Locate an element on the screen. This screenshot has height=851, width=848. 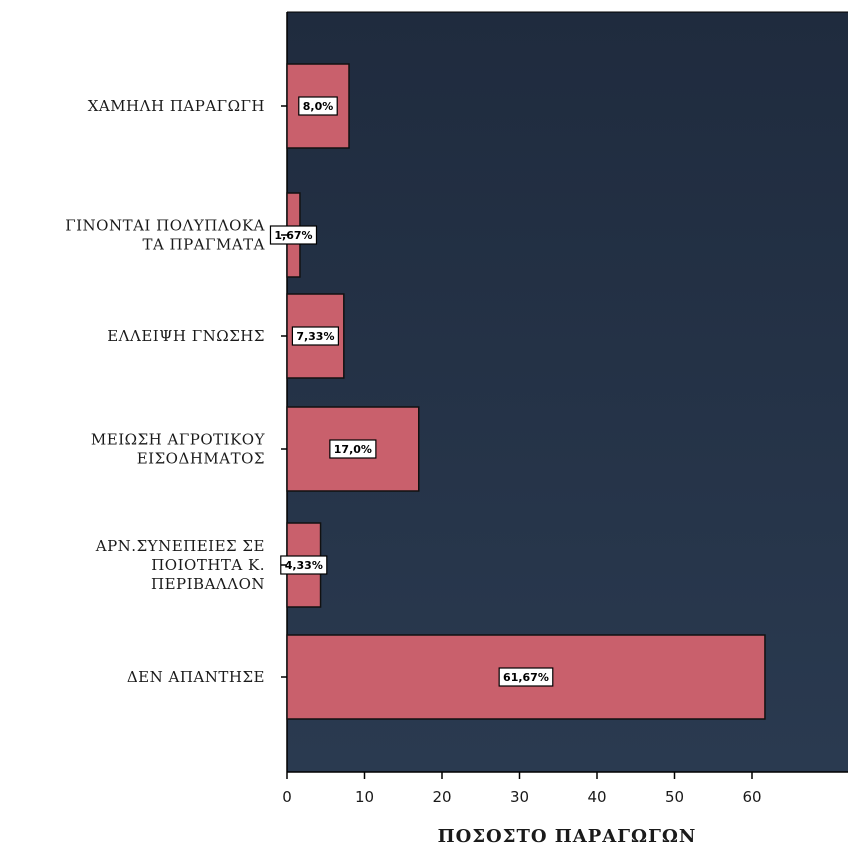
x-tick-label-4: 40 is located at coordinates (596, 797).